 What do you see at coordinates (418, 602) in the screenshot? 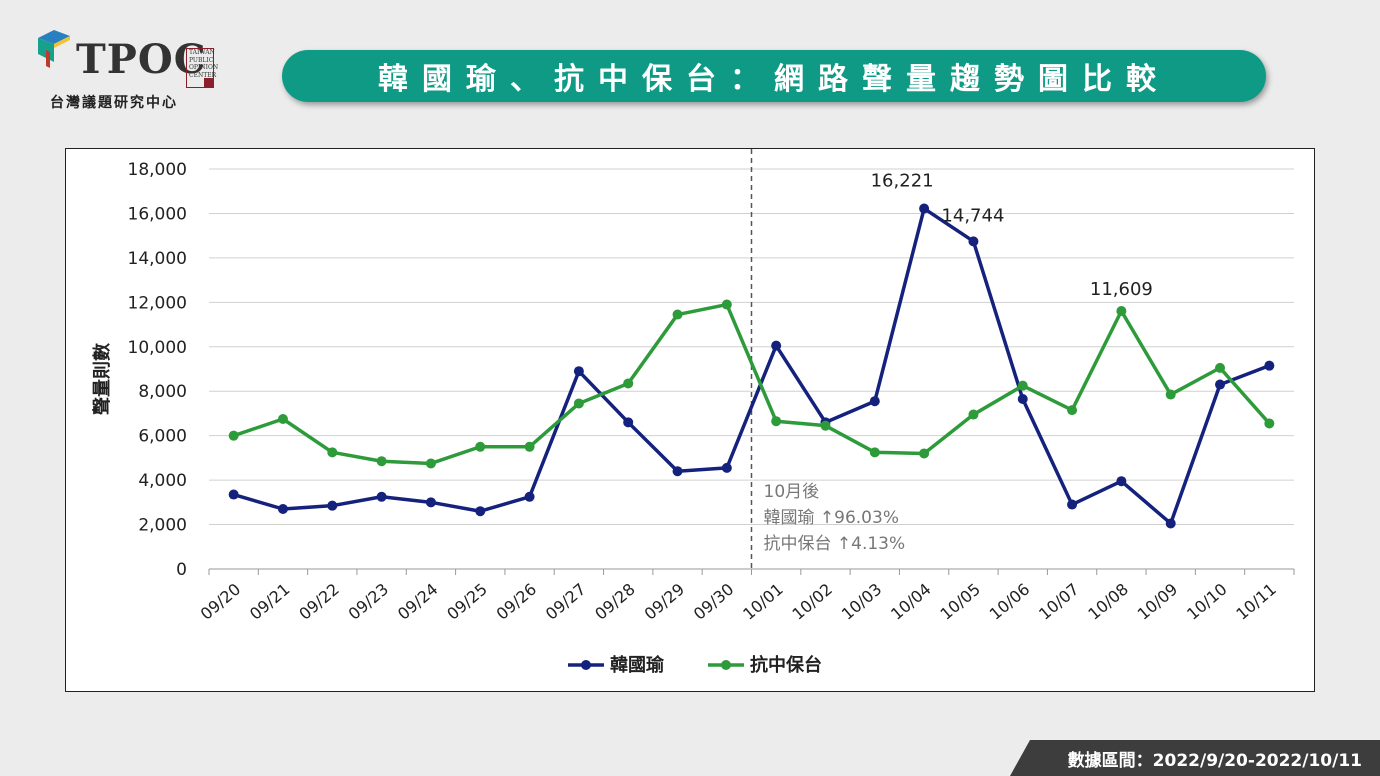
I see `x-tick-label: 09/24` at bounding box center [418, 602].